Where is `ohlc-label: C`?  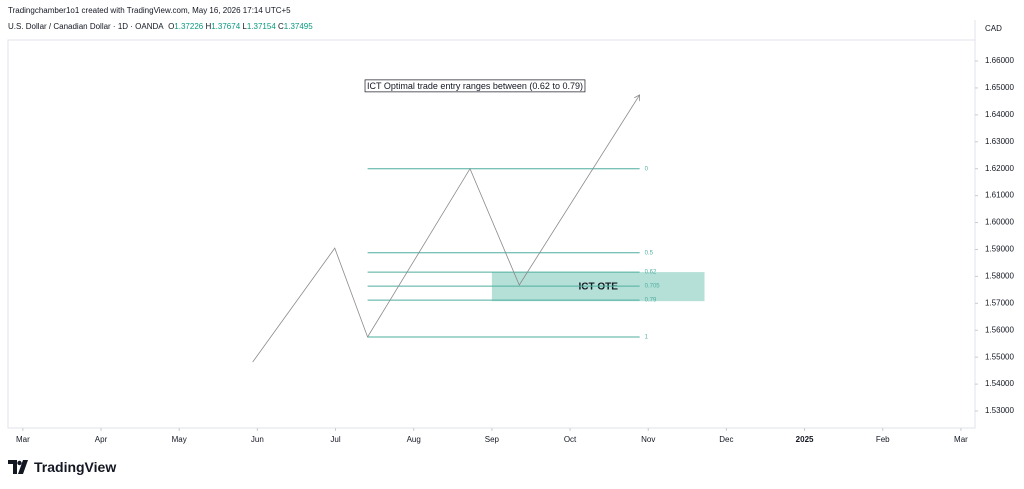 ohlc-label: C is located at coordinates (281, 26).